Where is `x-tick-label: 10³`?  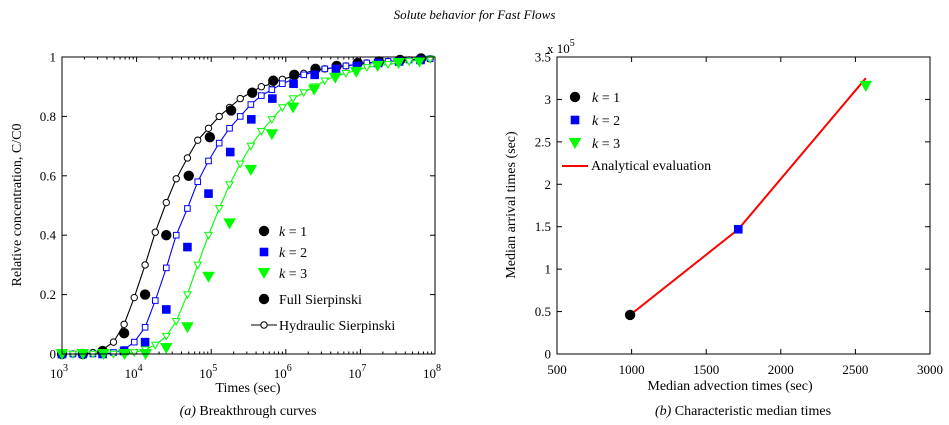 x-tick-label: 10³ is located at coordinates (59, 372).